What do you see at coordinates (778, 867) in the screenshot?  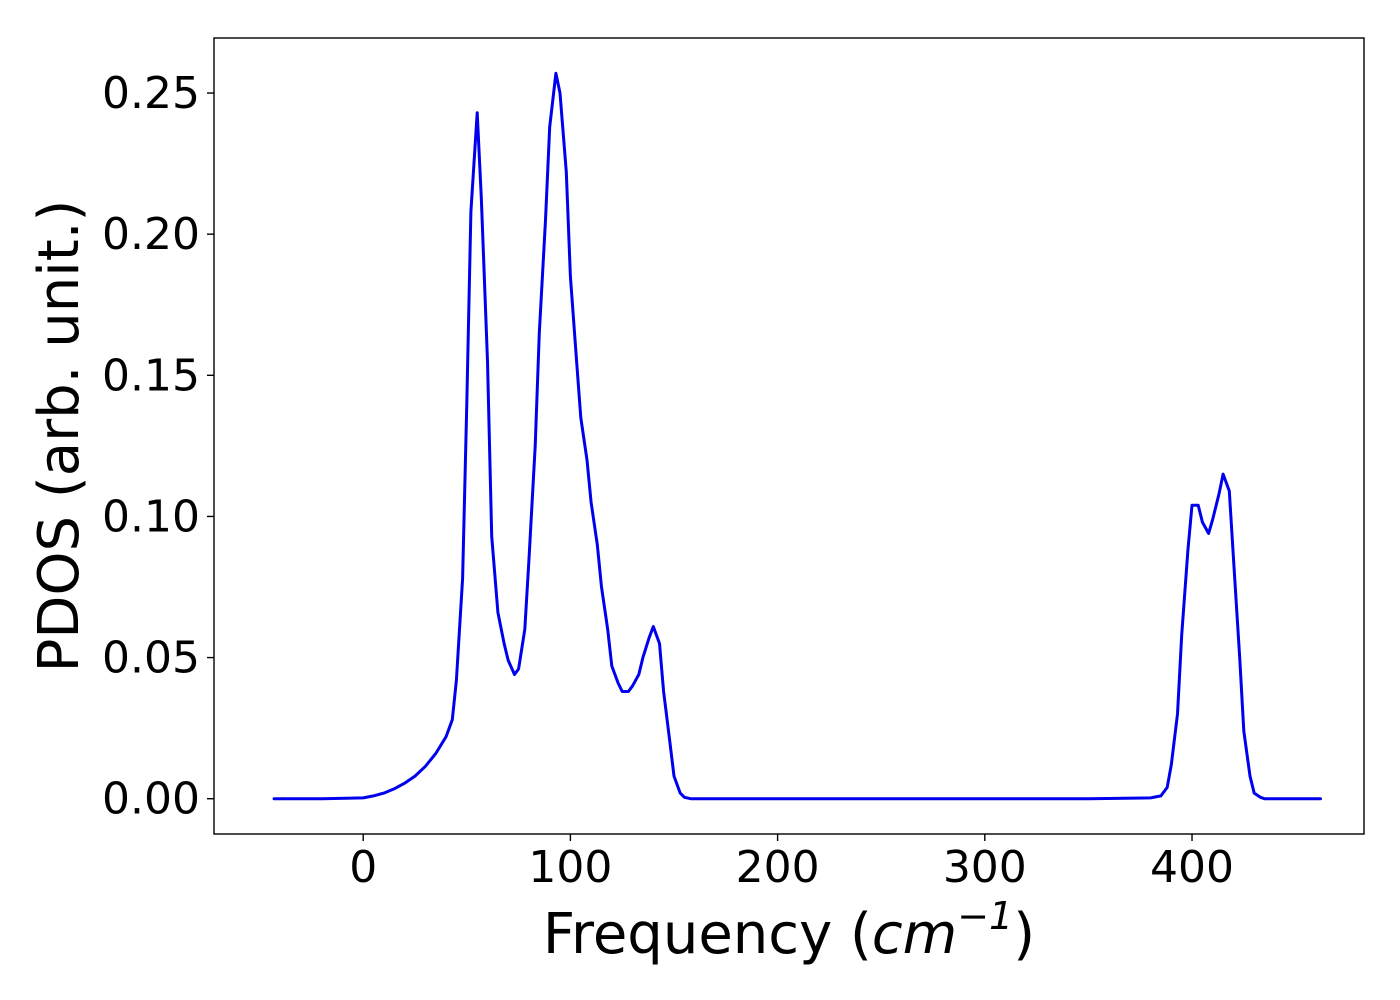 I see `x-tick-label: 200` at bounding box center [778, 867].